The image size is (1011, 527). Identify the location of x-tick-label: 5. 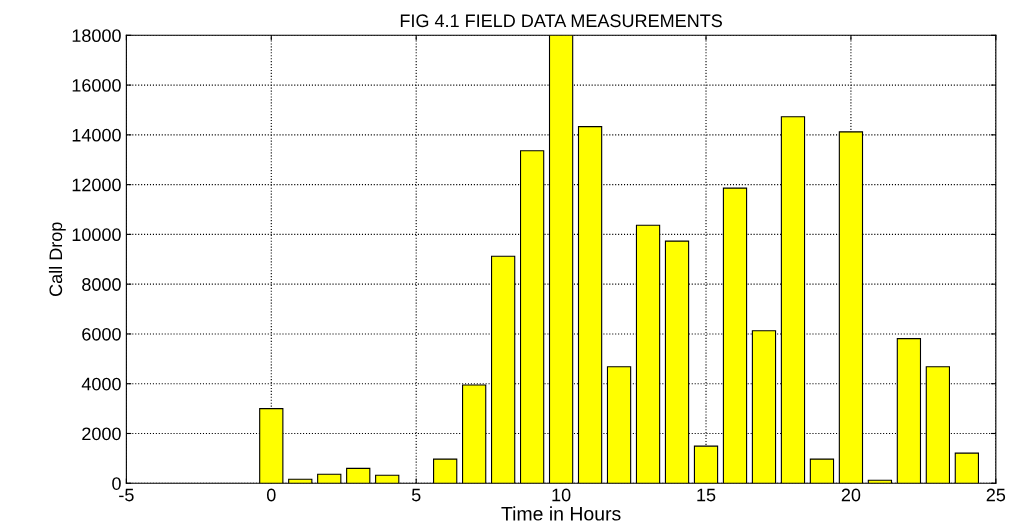
(416, 495).